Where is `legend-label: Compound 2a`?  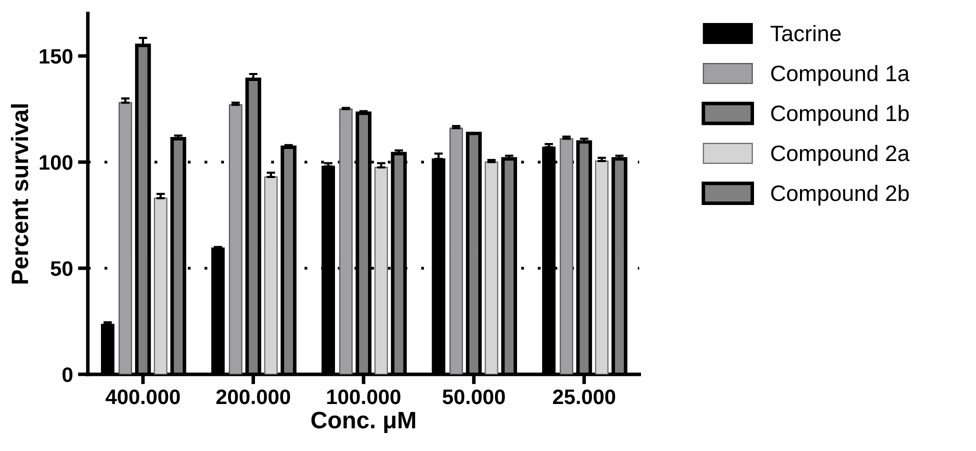 legend-label: Compound 2a is located at coordinates (840, 155).